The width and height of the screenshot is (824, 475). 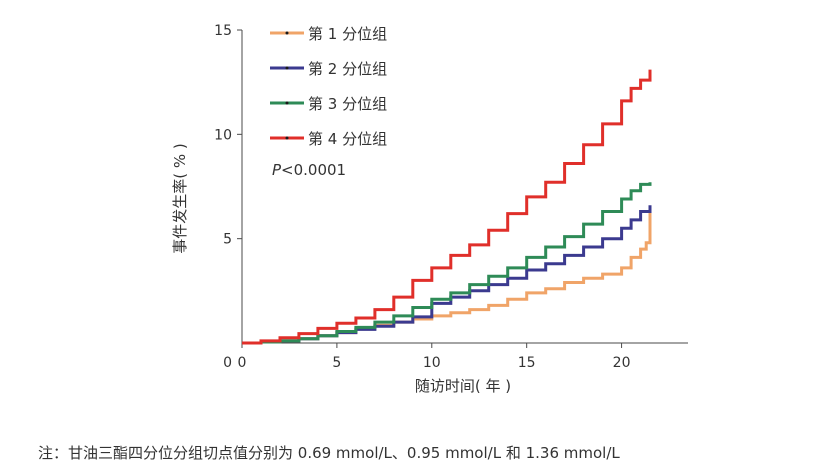 I want to click on legend-label-4: 第 4 分位组, so click(x=347, y=139).